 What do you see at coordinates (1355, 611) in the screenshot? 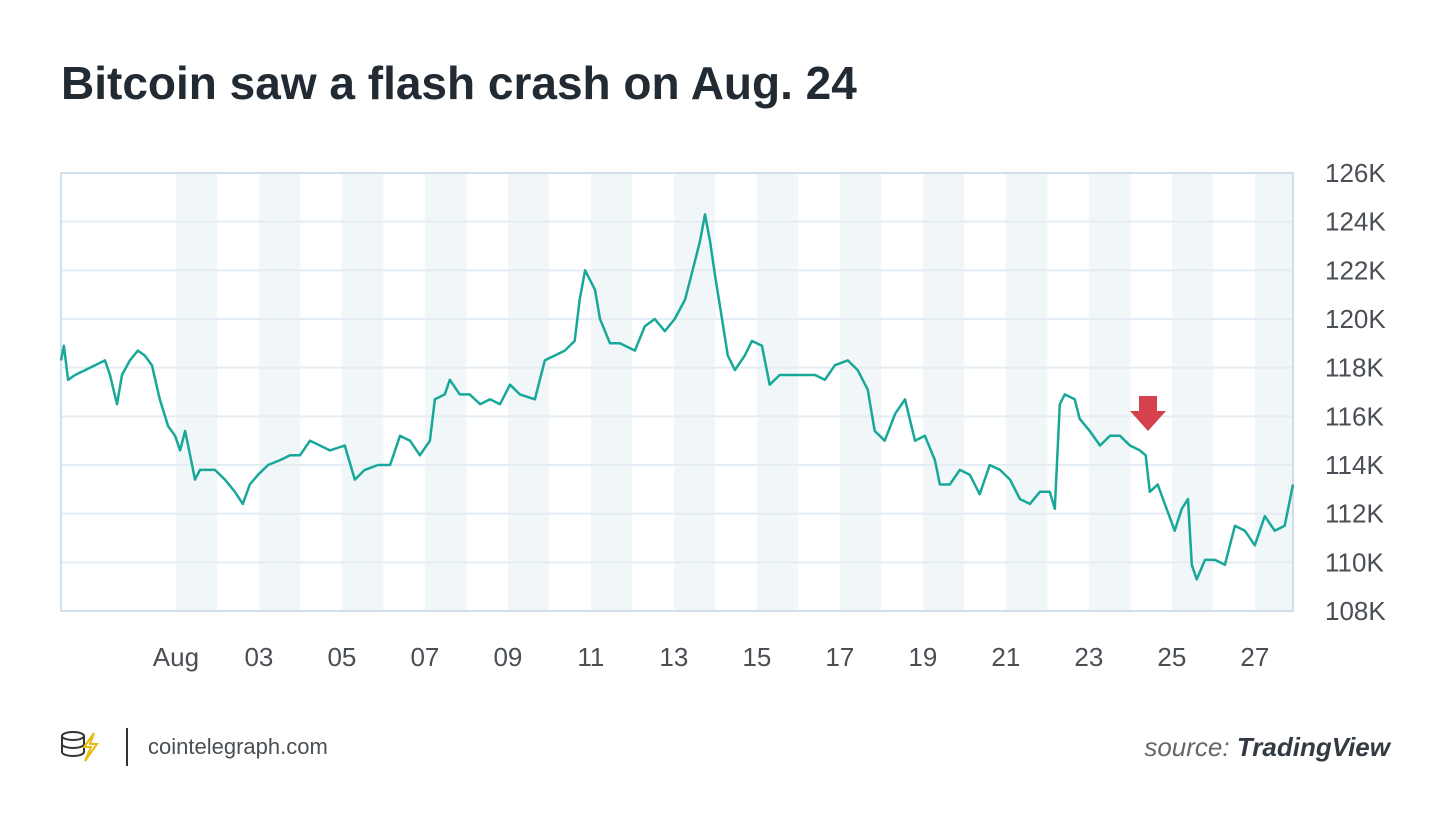
I see `y-tick-label: 108K` at bounding box center [1355, 611].